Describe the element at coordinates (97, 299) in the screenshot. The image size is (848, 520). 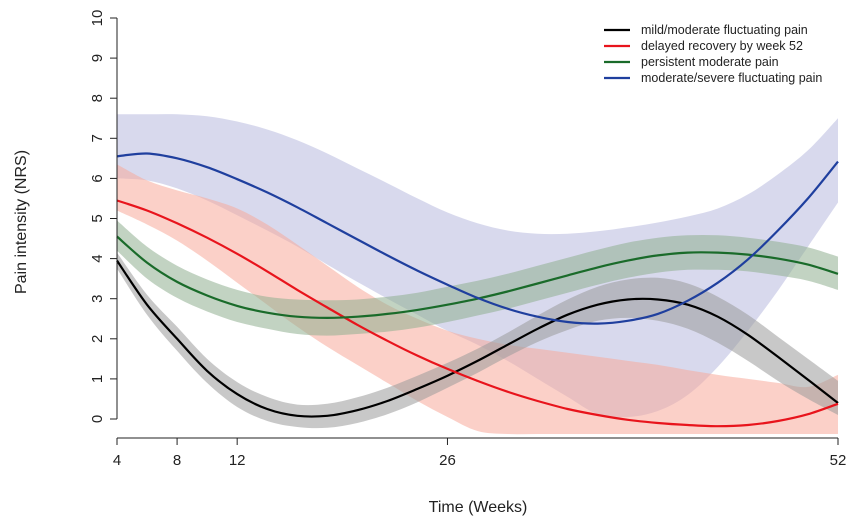
I see `y-tick-label: 3` at that location.